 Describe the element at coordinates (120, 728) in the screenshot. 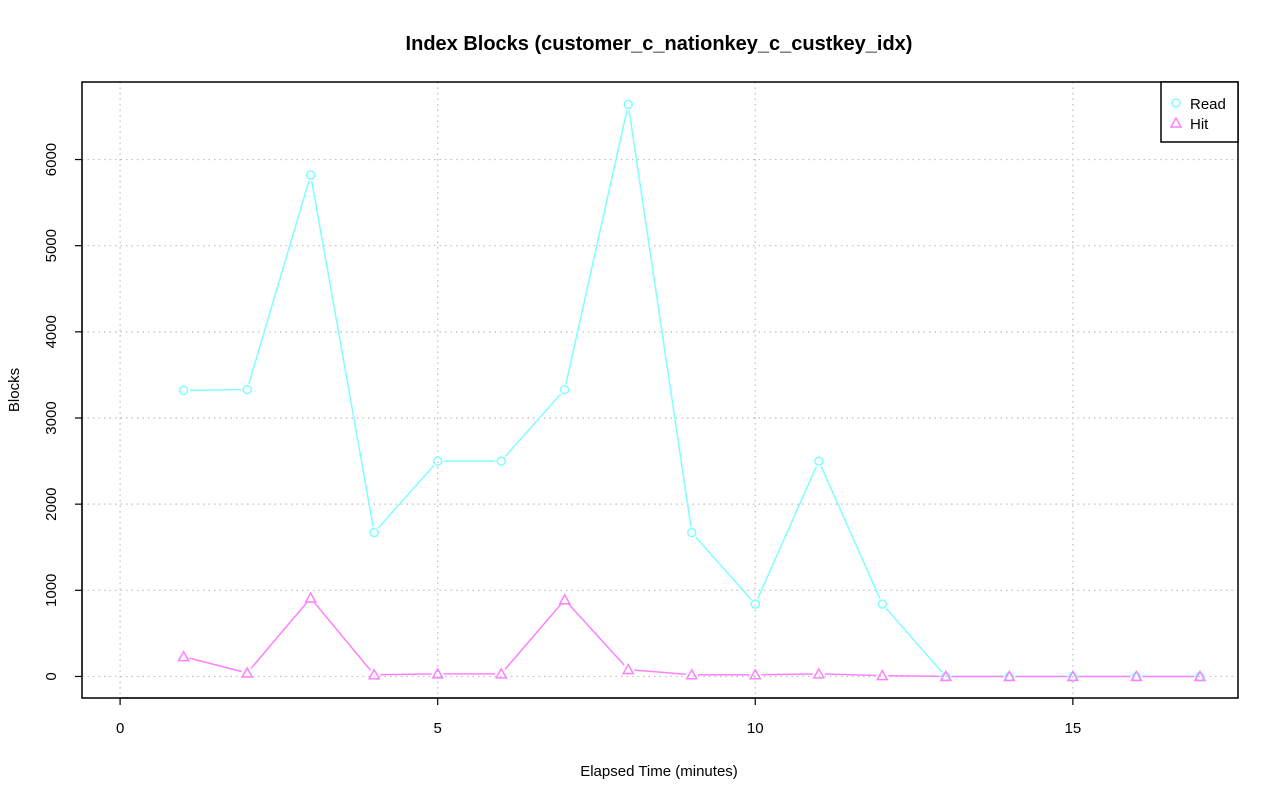

I see `x-tick-label: 0` at that location.